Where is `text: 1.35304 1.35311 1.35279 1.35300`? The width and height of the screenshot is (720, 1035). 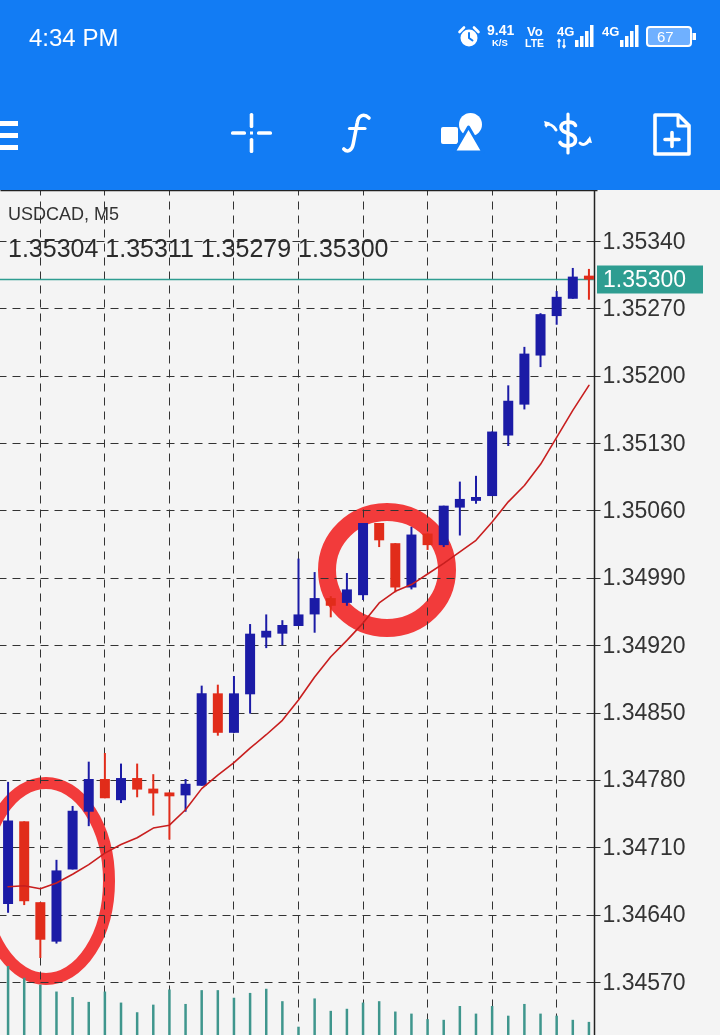 text: 1.35304 1.35311 1.35279 1.35300 is located at coordinates (198, 248).